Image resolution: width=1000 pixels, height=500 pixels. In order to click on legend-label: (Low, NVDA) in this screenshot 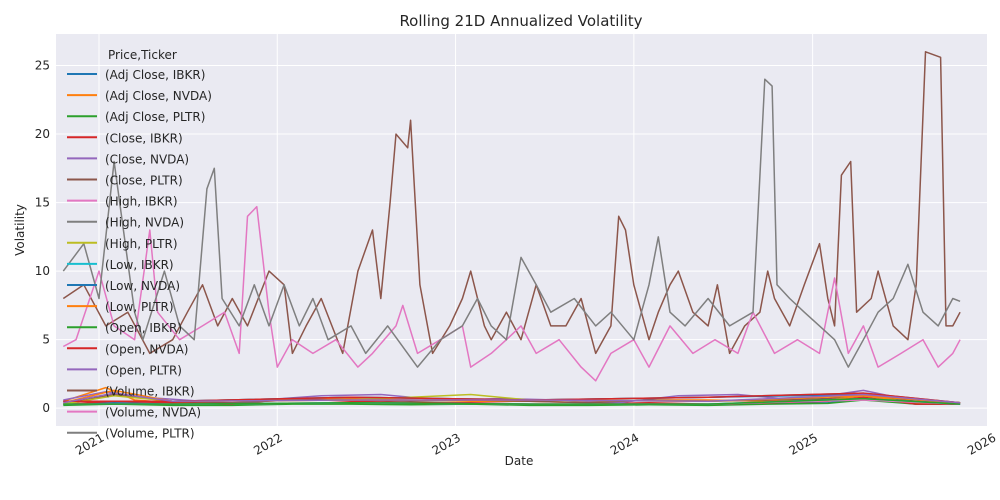, I will do `click(142, 286)`.